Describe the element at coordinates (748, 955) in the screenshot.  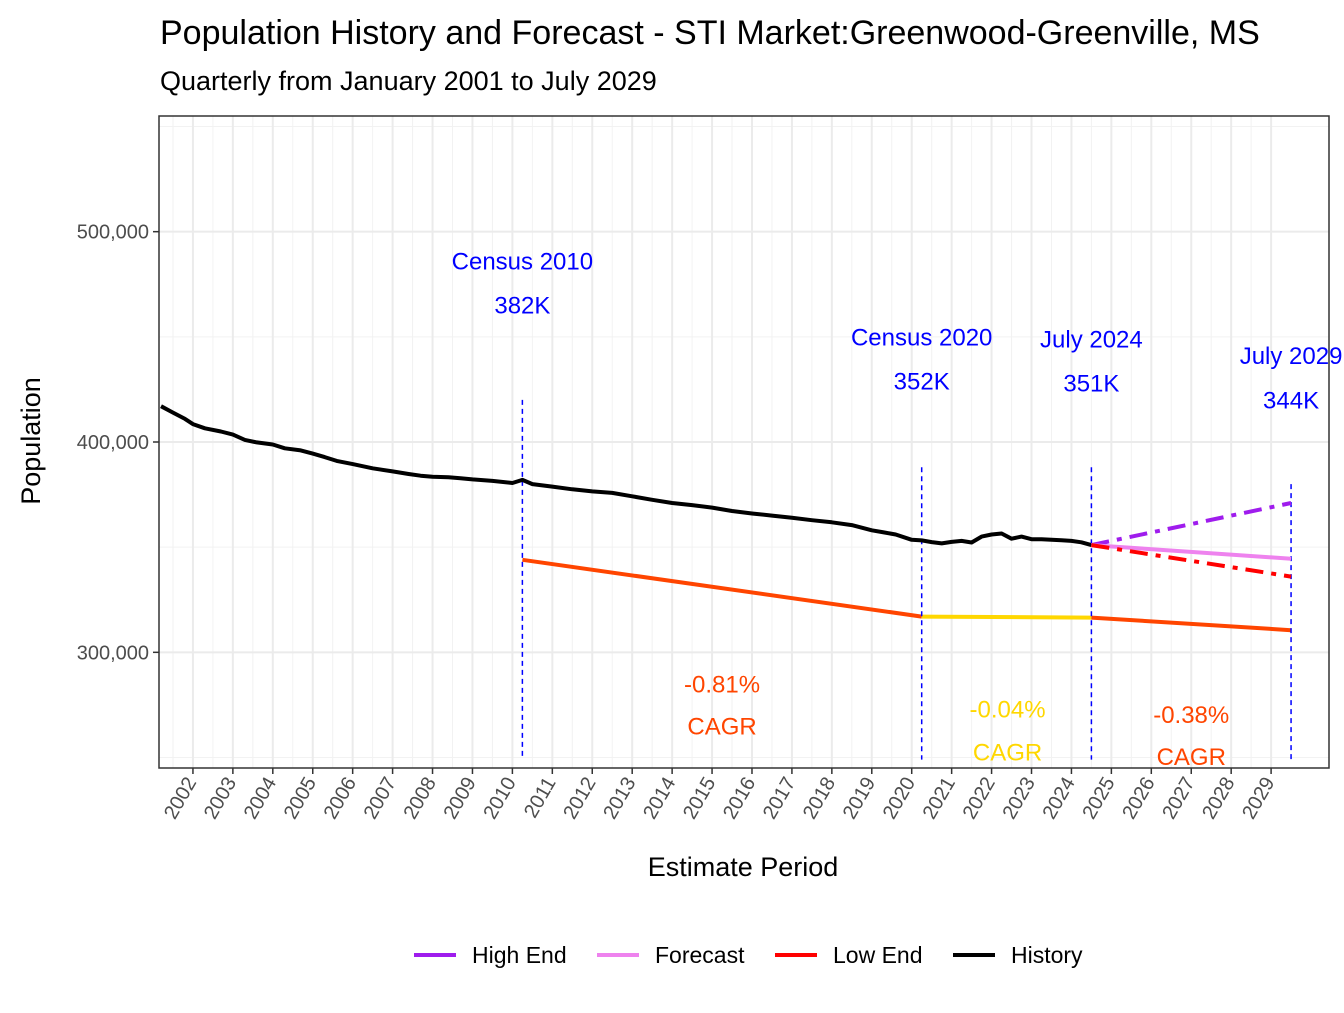
I see `legend: High End Forecast Low End History` at that location.